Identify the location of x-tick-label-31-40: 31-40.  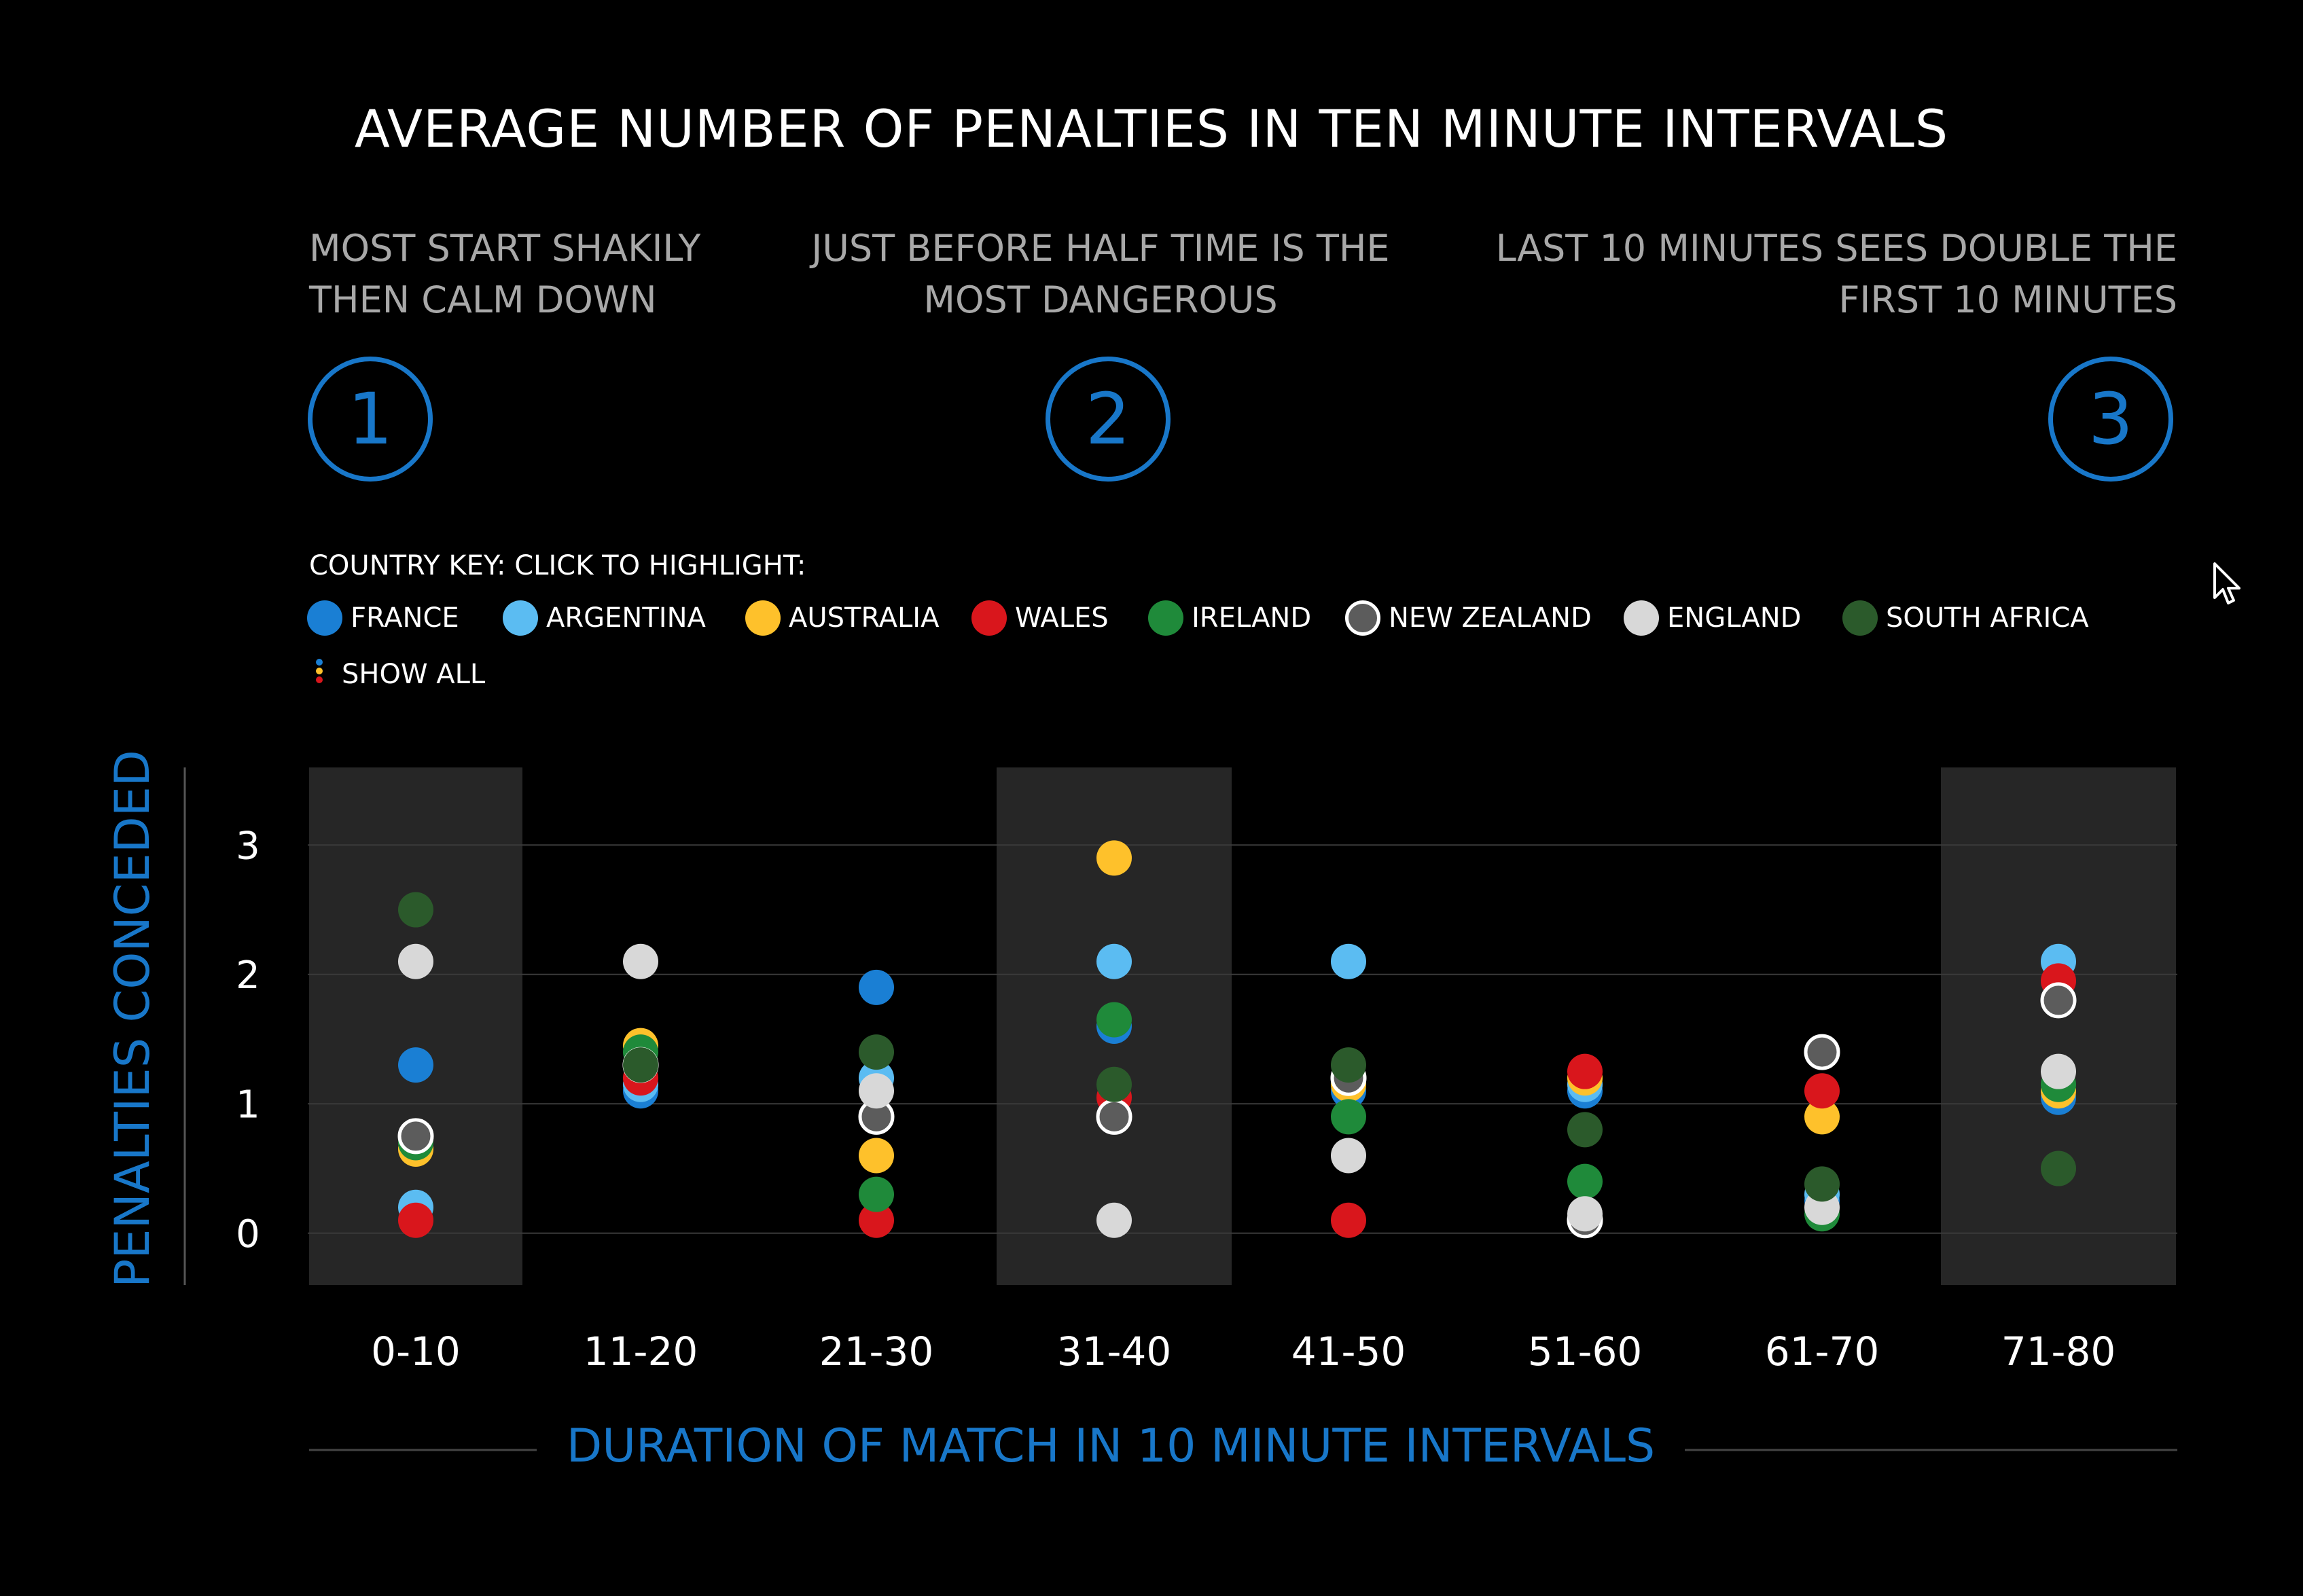
(1114, 1351).